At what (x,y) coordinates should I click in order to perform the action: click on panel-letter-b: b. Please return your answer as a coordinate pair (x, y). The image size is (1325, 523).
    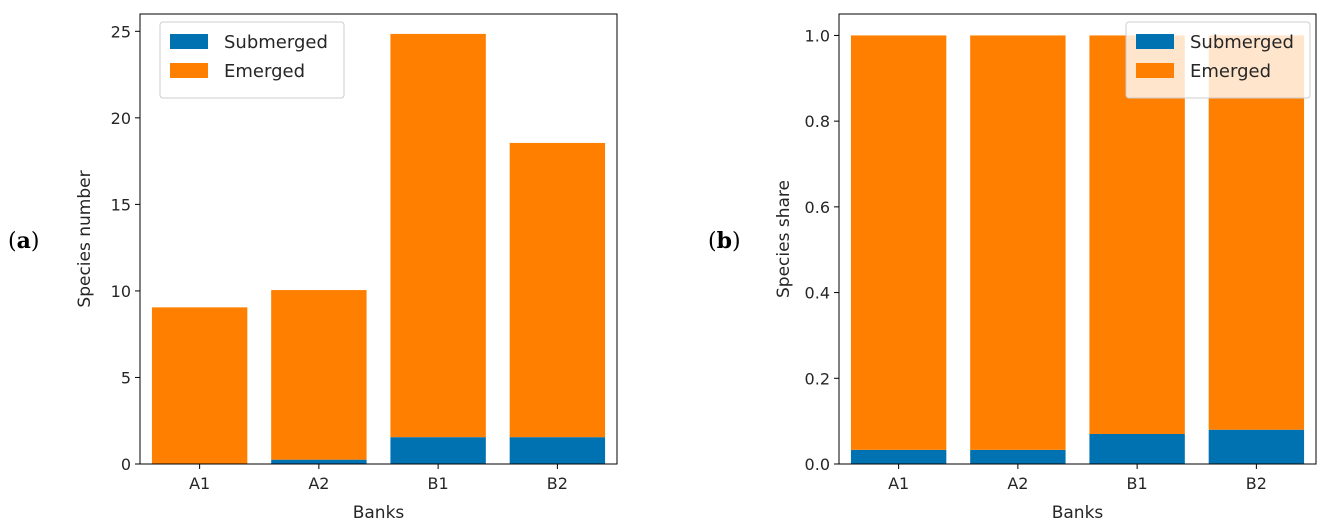
    Looking at the image, I should click on (724, 241).